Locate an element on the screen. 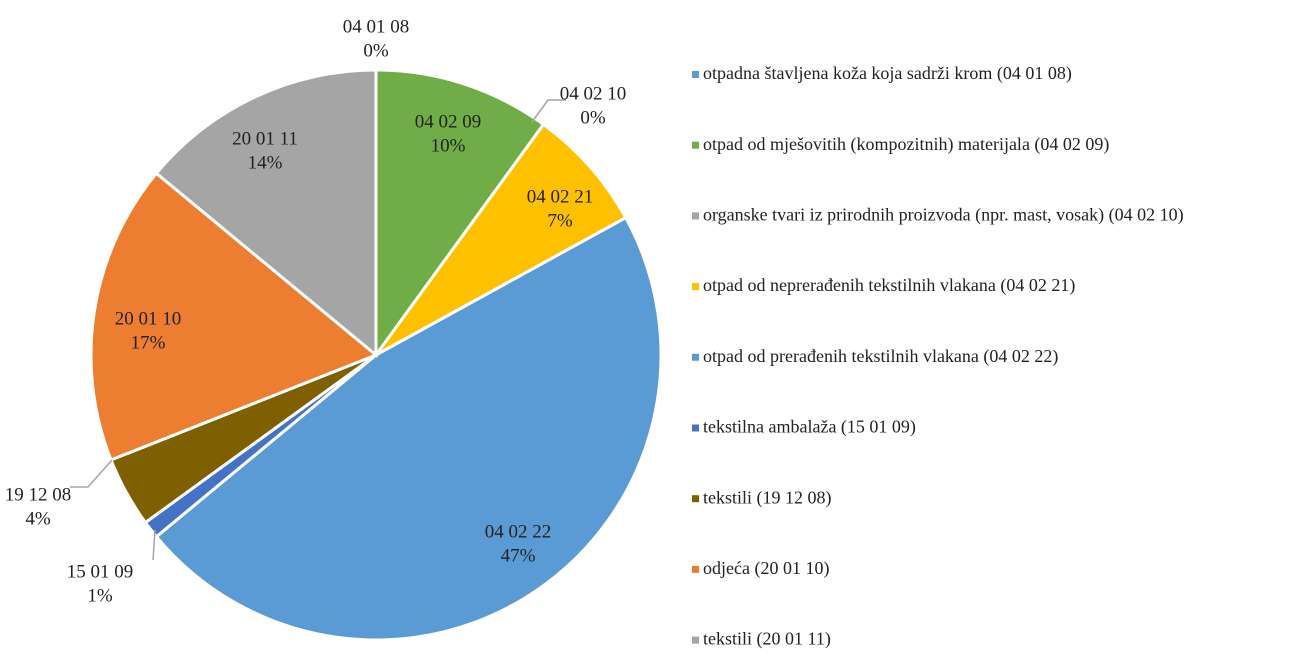 The width and height of the screenshot is (1314, 653). data-label: 1% is located at coordinates (100, 595).